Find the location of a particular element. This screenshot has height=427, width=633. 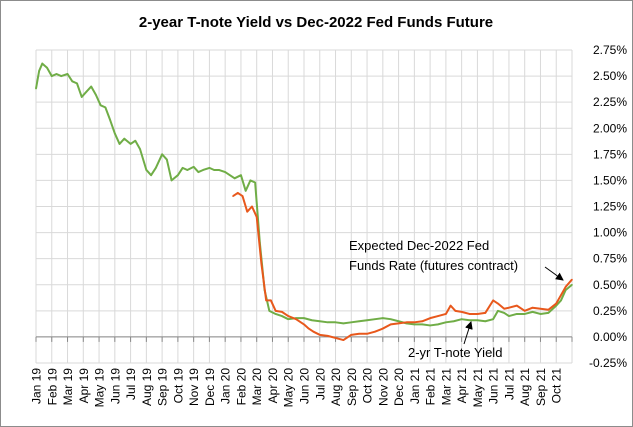

x-tick-label: Jan 19 is located at coordinates (37, 386).